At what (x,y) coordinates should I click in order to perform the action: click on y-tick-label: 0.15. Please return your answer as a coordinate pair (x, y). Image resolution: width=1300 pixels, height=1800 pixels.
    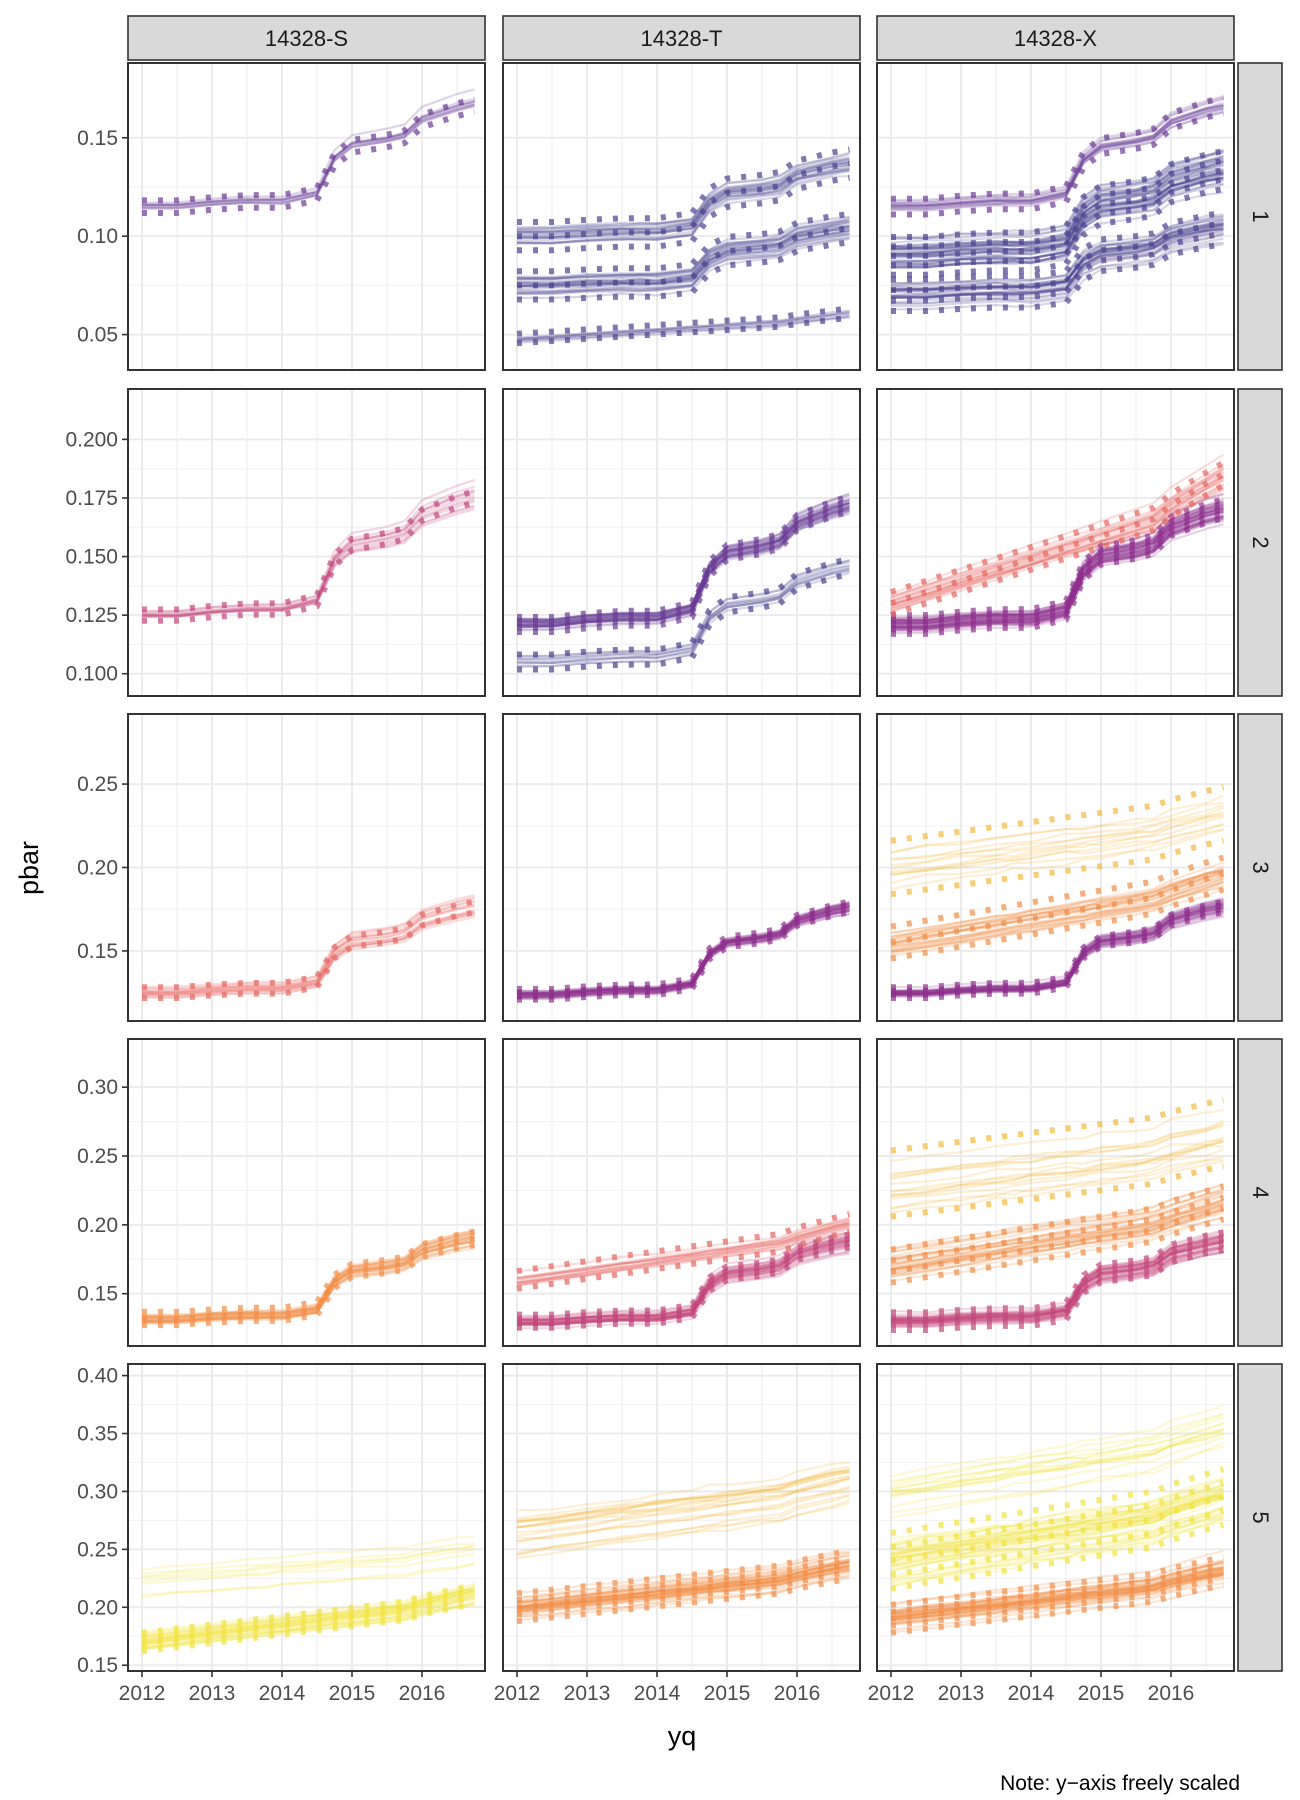
    Looking at the image, I should click on (97, 1294).